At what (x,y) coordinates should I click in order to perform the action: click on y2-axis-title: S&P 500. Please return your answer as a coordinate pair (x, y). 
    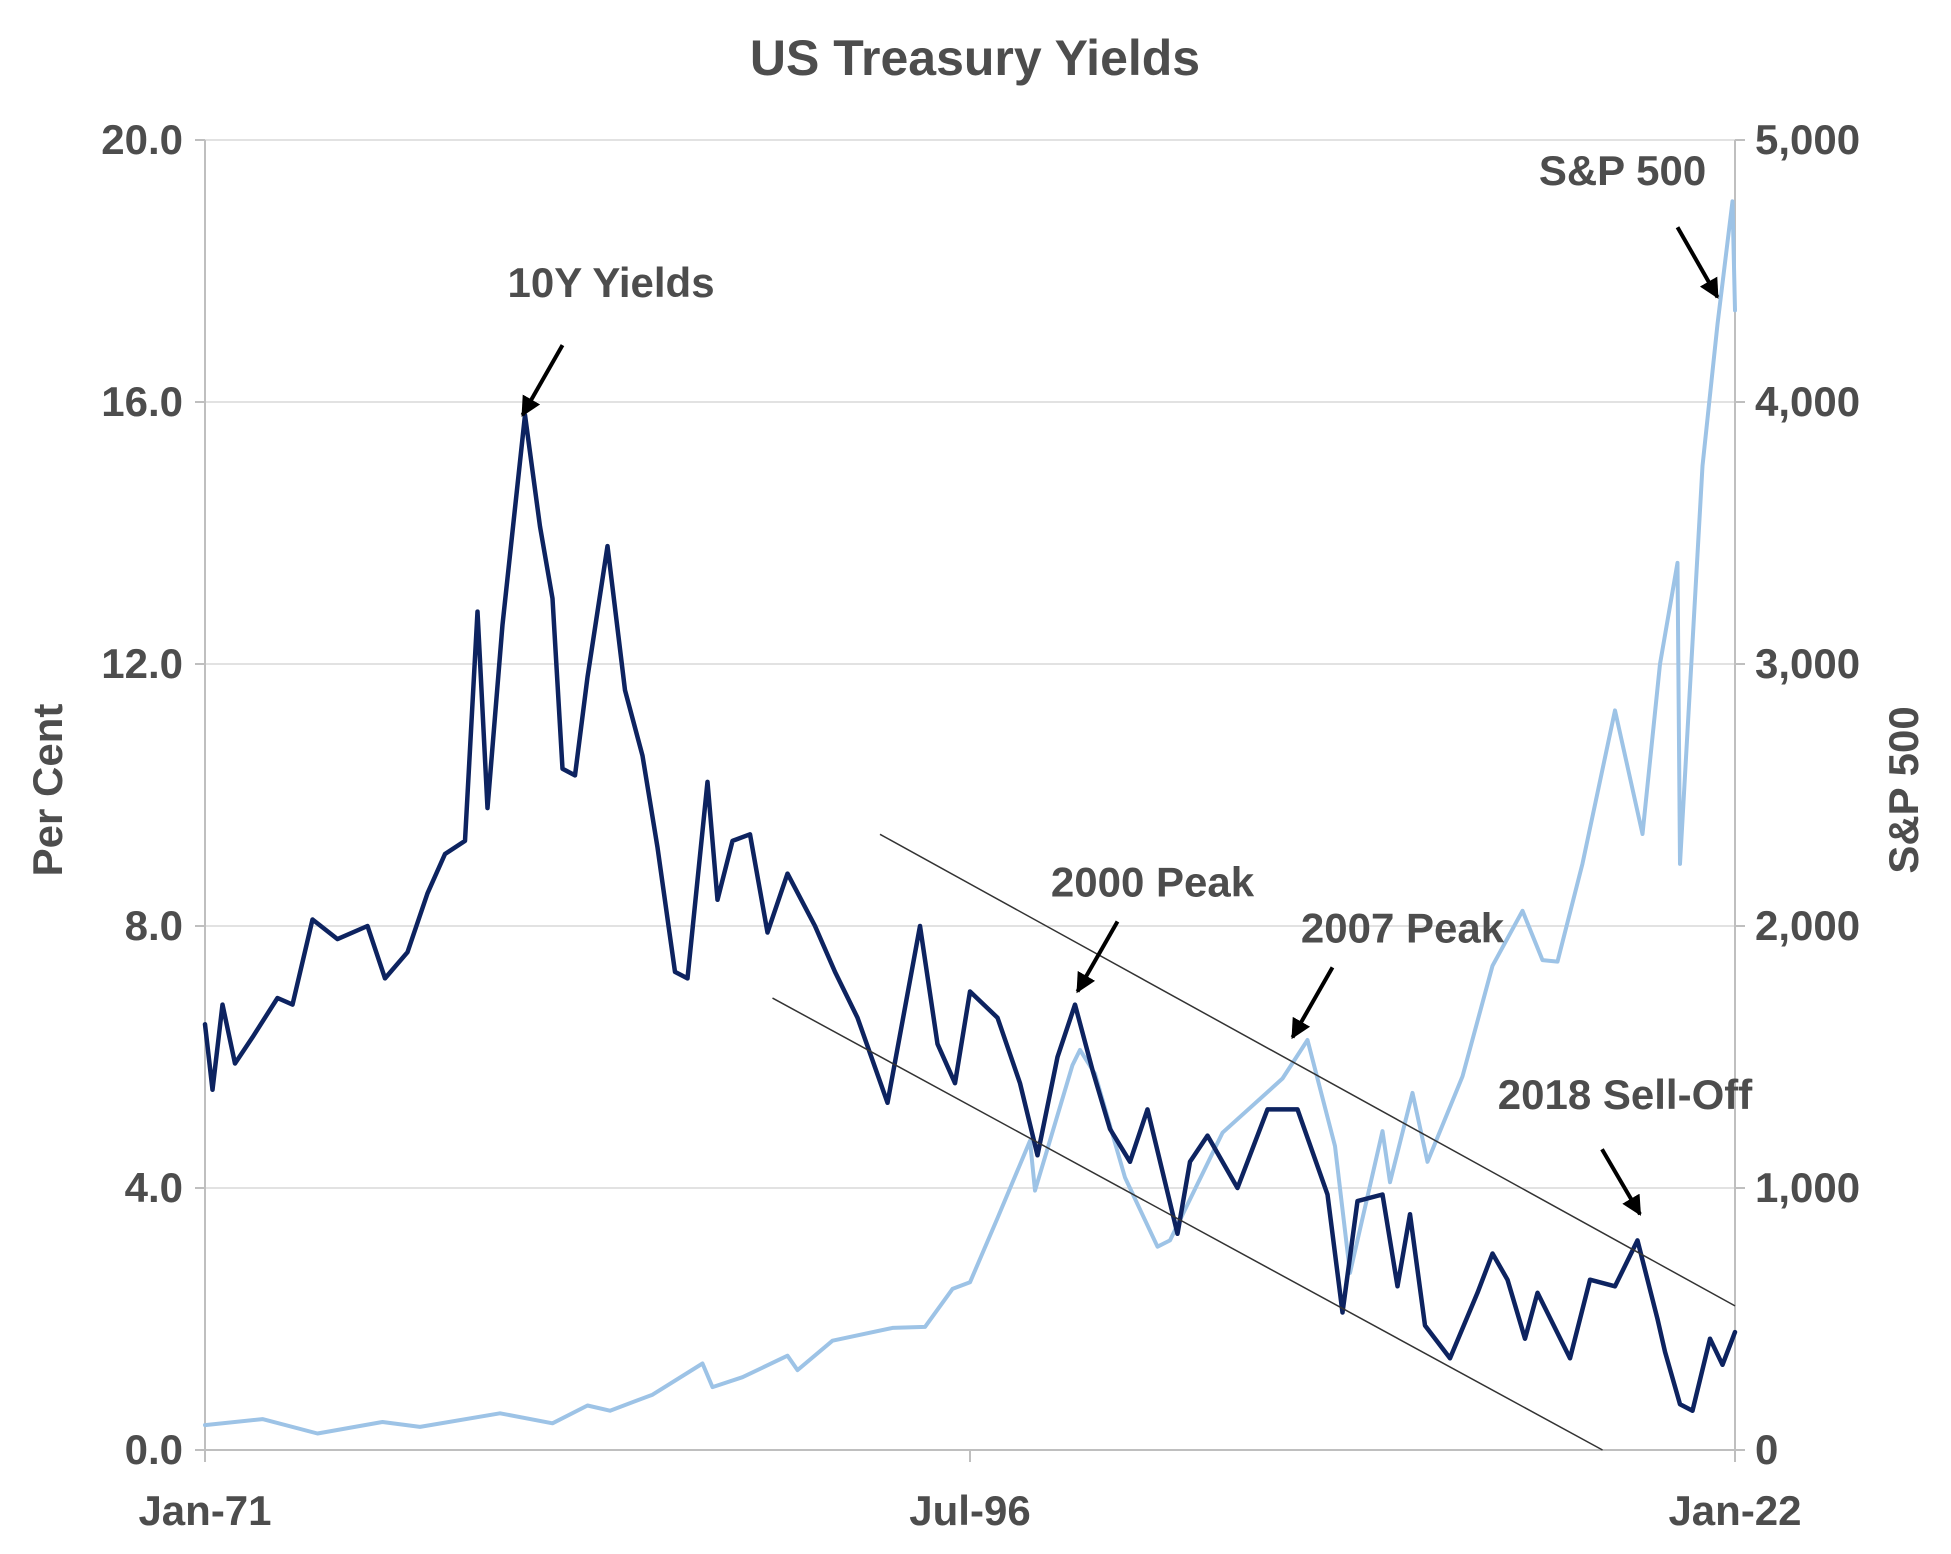
    Looking at the image, I should click on (1903, 789).